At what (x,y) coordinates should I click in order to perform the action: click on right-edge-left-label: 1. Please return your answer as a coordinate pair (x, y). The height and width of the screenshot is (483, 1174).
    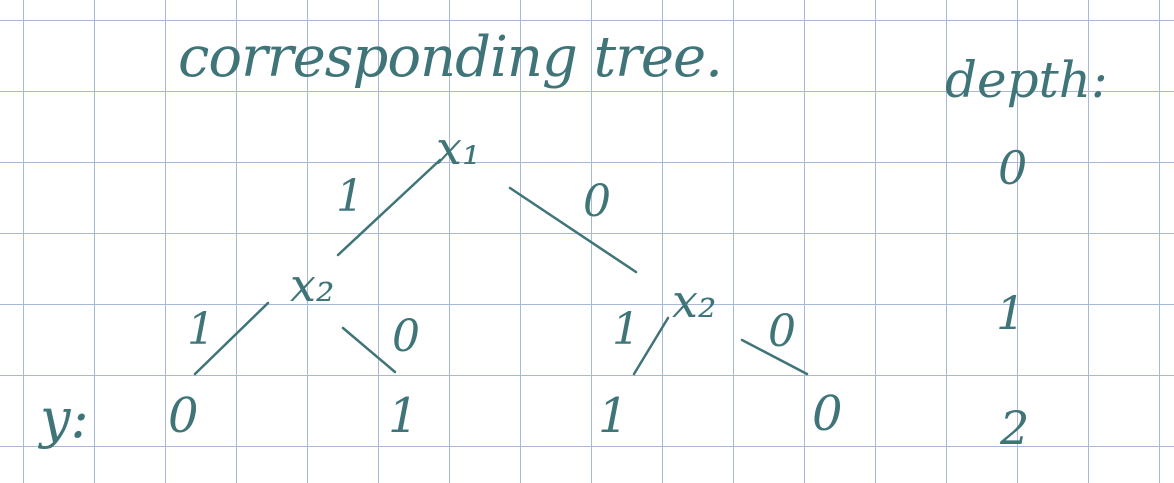
    Looking at the image, I should click on (626, 329).